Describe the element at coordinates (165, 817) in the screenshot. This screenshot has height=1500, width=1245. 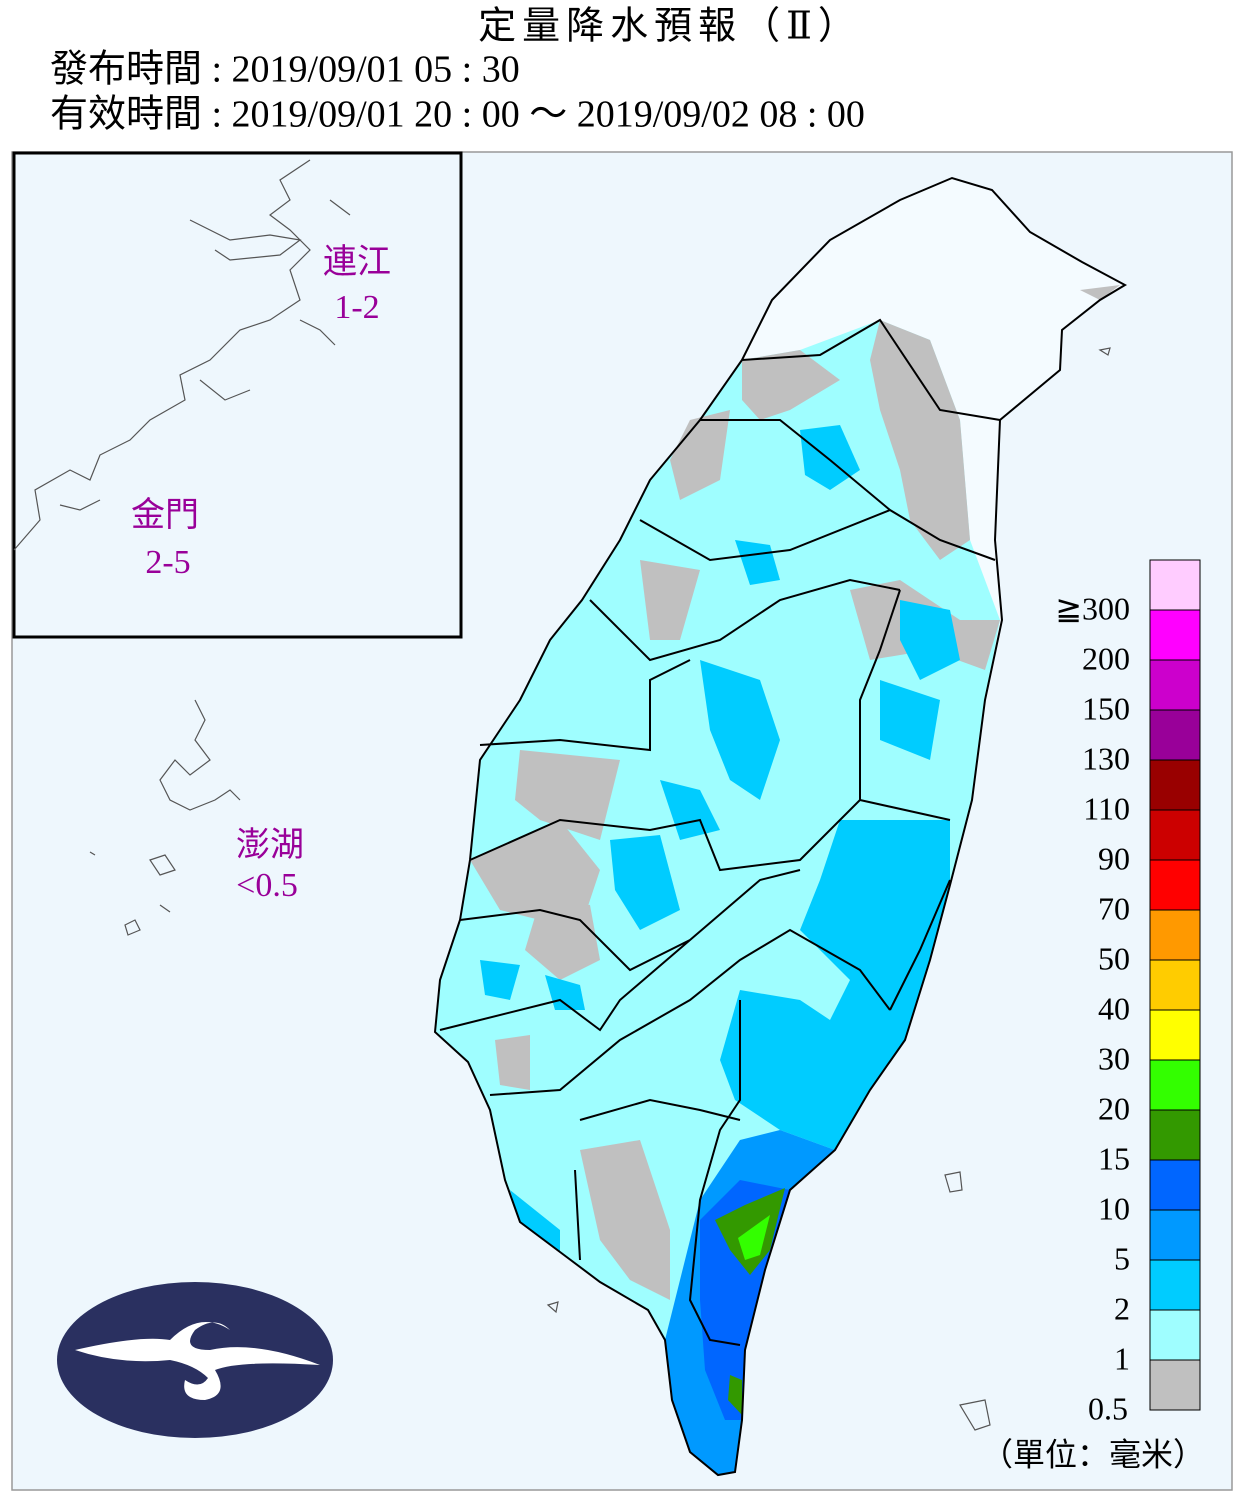
I see `penghu-coastline` at that location.